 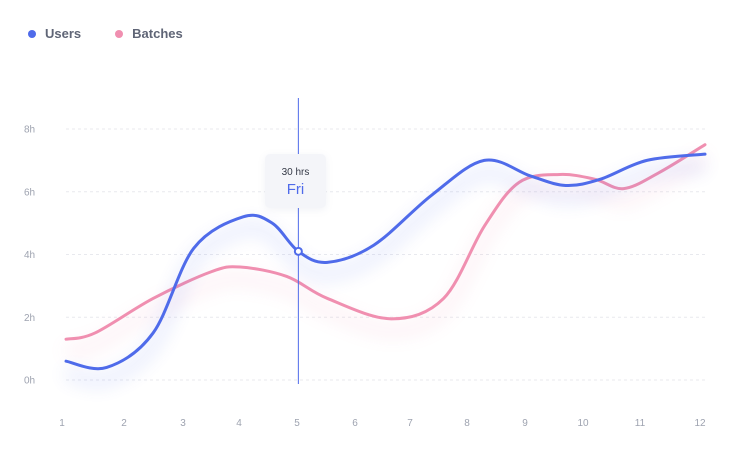 What do you see at coordinates (29, 192) in the screenshot?
I see `y-tick-label: 6h` at bounding box center [29, 192].